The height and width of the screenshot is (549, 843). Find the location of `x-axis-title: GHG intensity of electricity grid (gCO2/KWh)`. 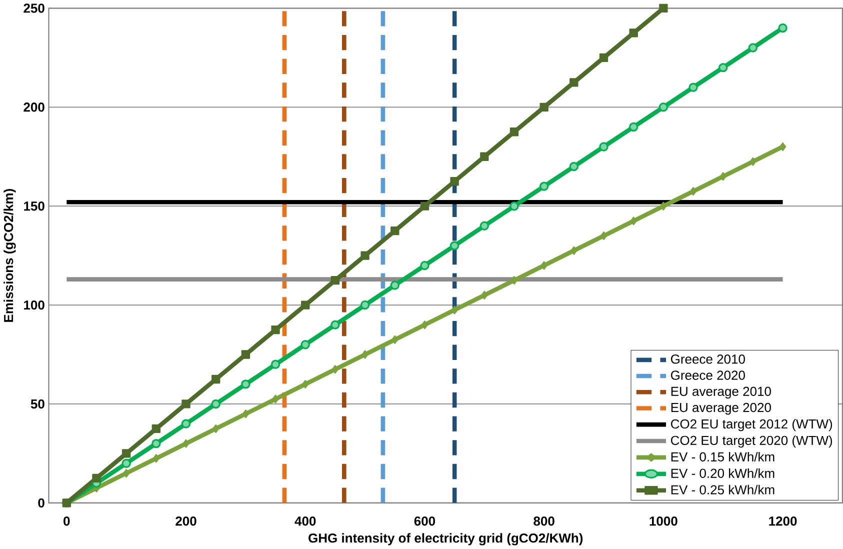

x-axis-title: GHG intensity of electricity grid (gCO2/KWh) is located at coordinates (445, 539).